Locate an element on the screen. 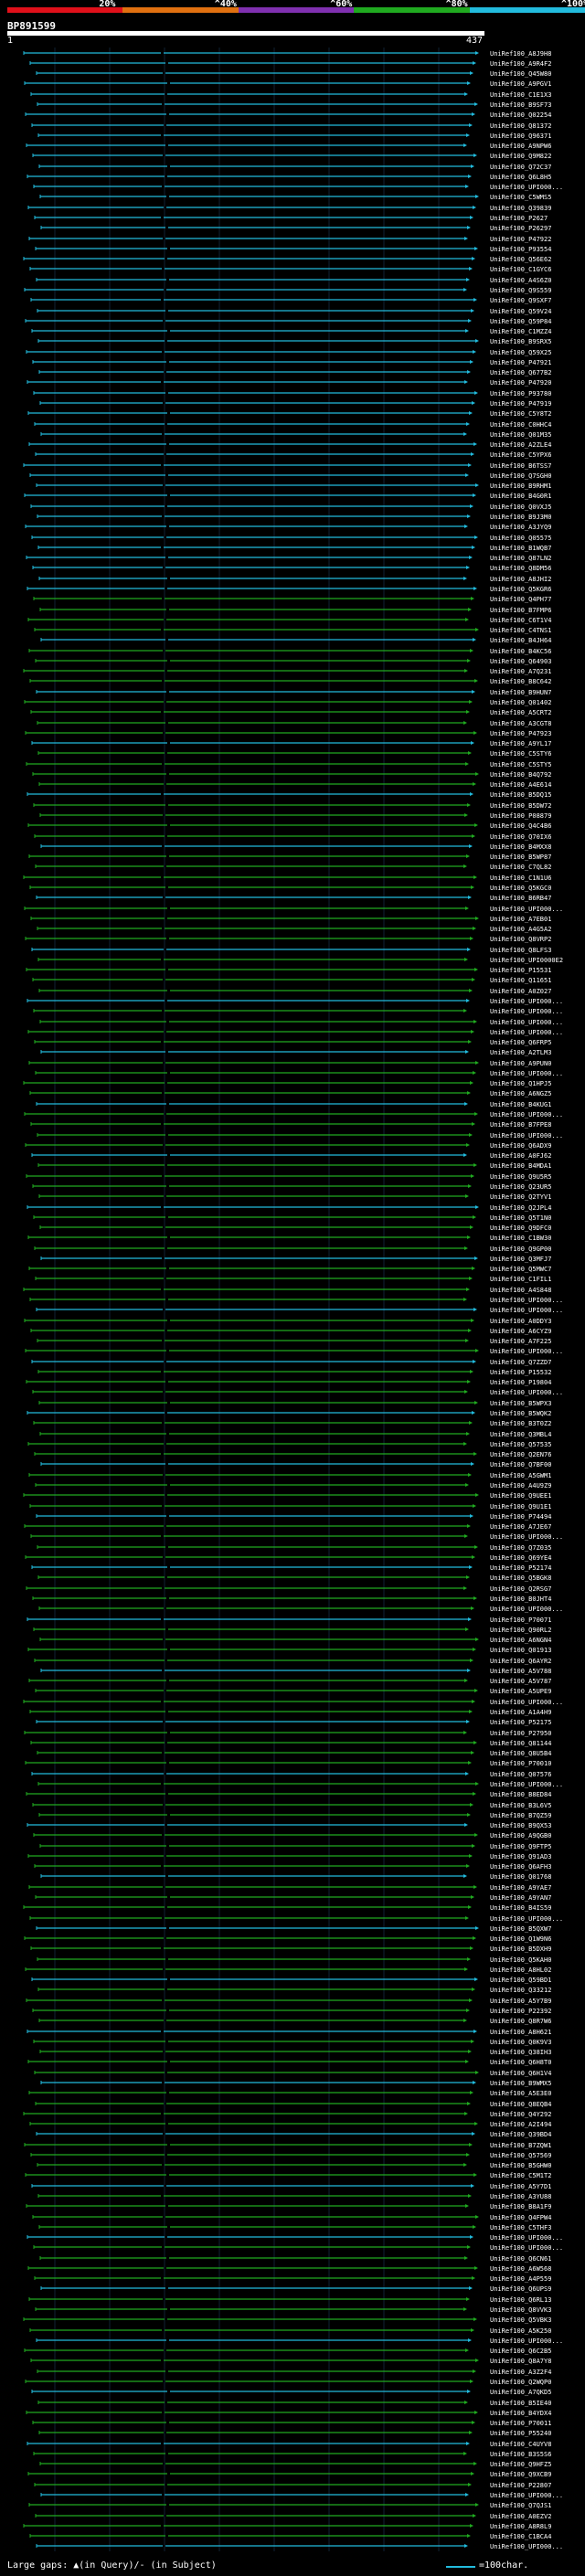  query-id: BP891599 is located at coordinates (32, 26).